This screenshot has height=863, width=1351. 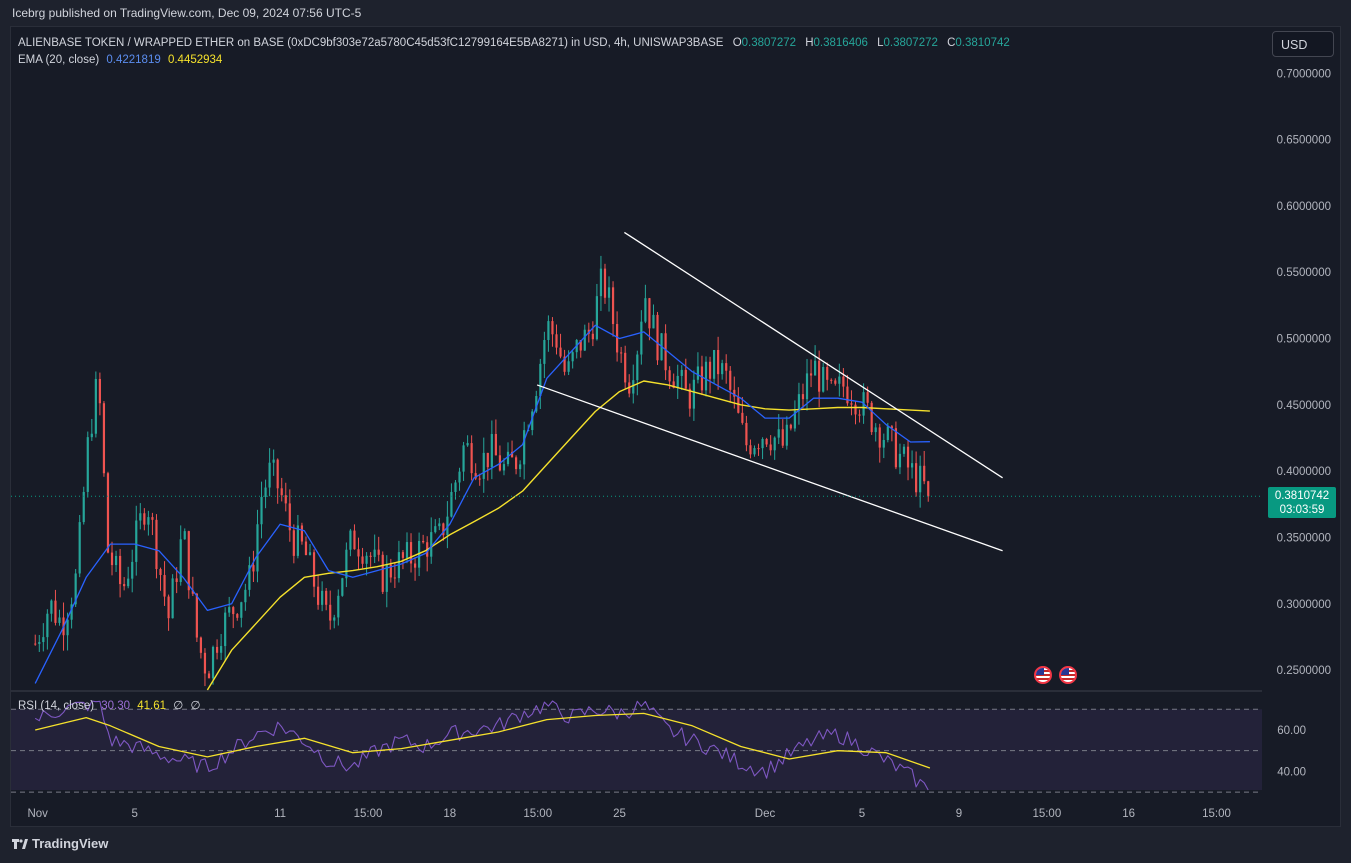 What do you see at coordinates (1304, 141) in the screenshot?
I see `price-tick-label: 0.6500000` at bounding box center [1304, 141].